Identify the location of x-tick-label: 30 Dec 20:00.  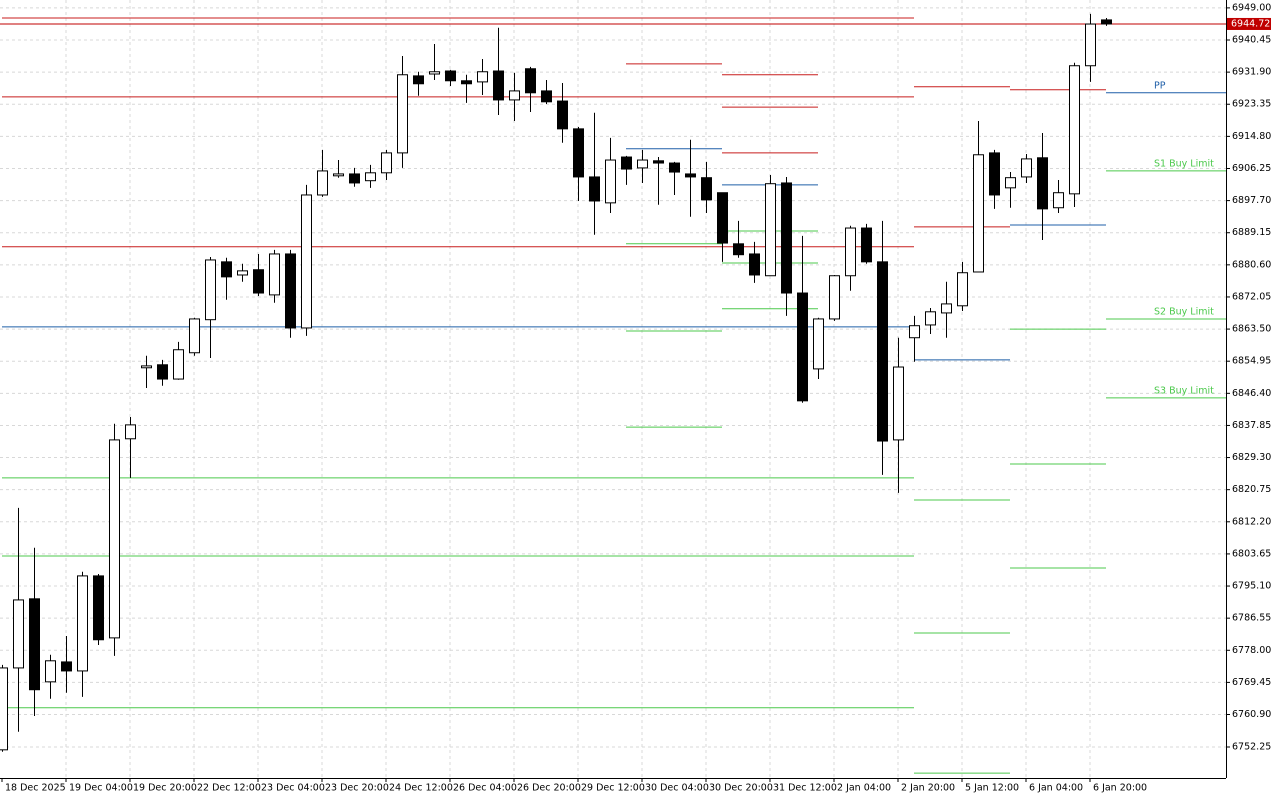
(741, 788).